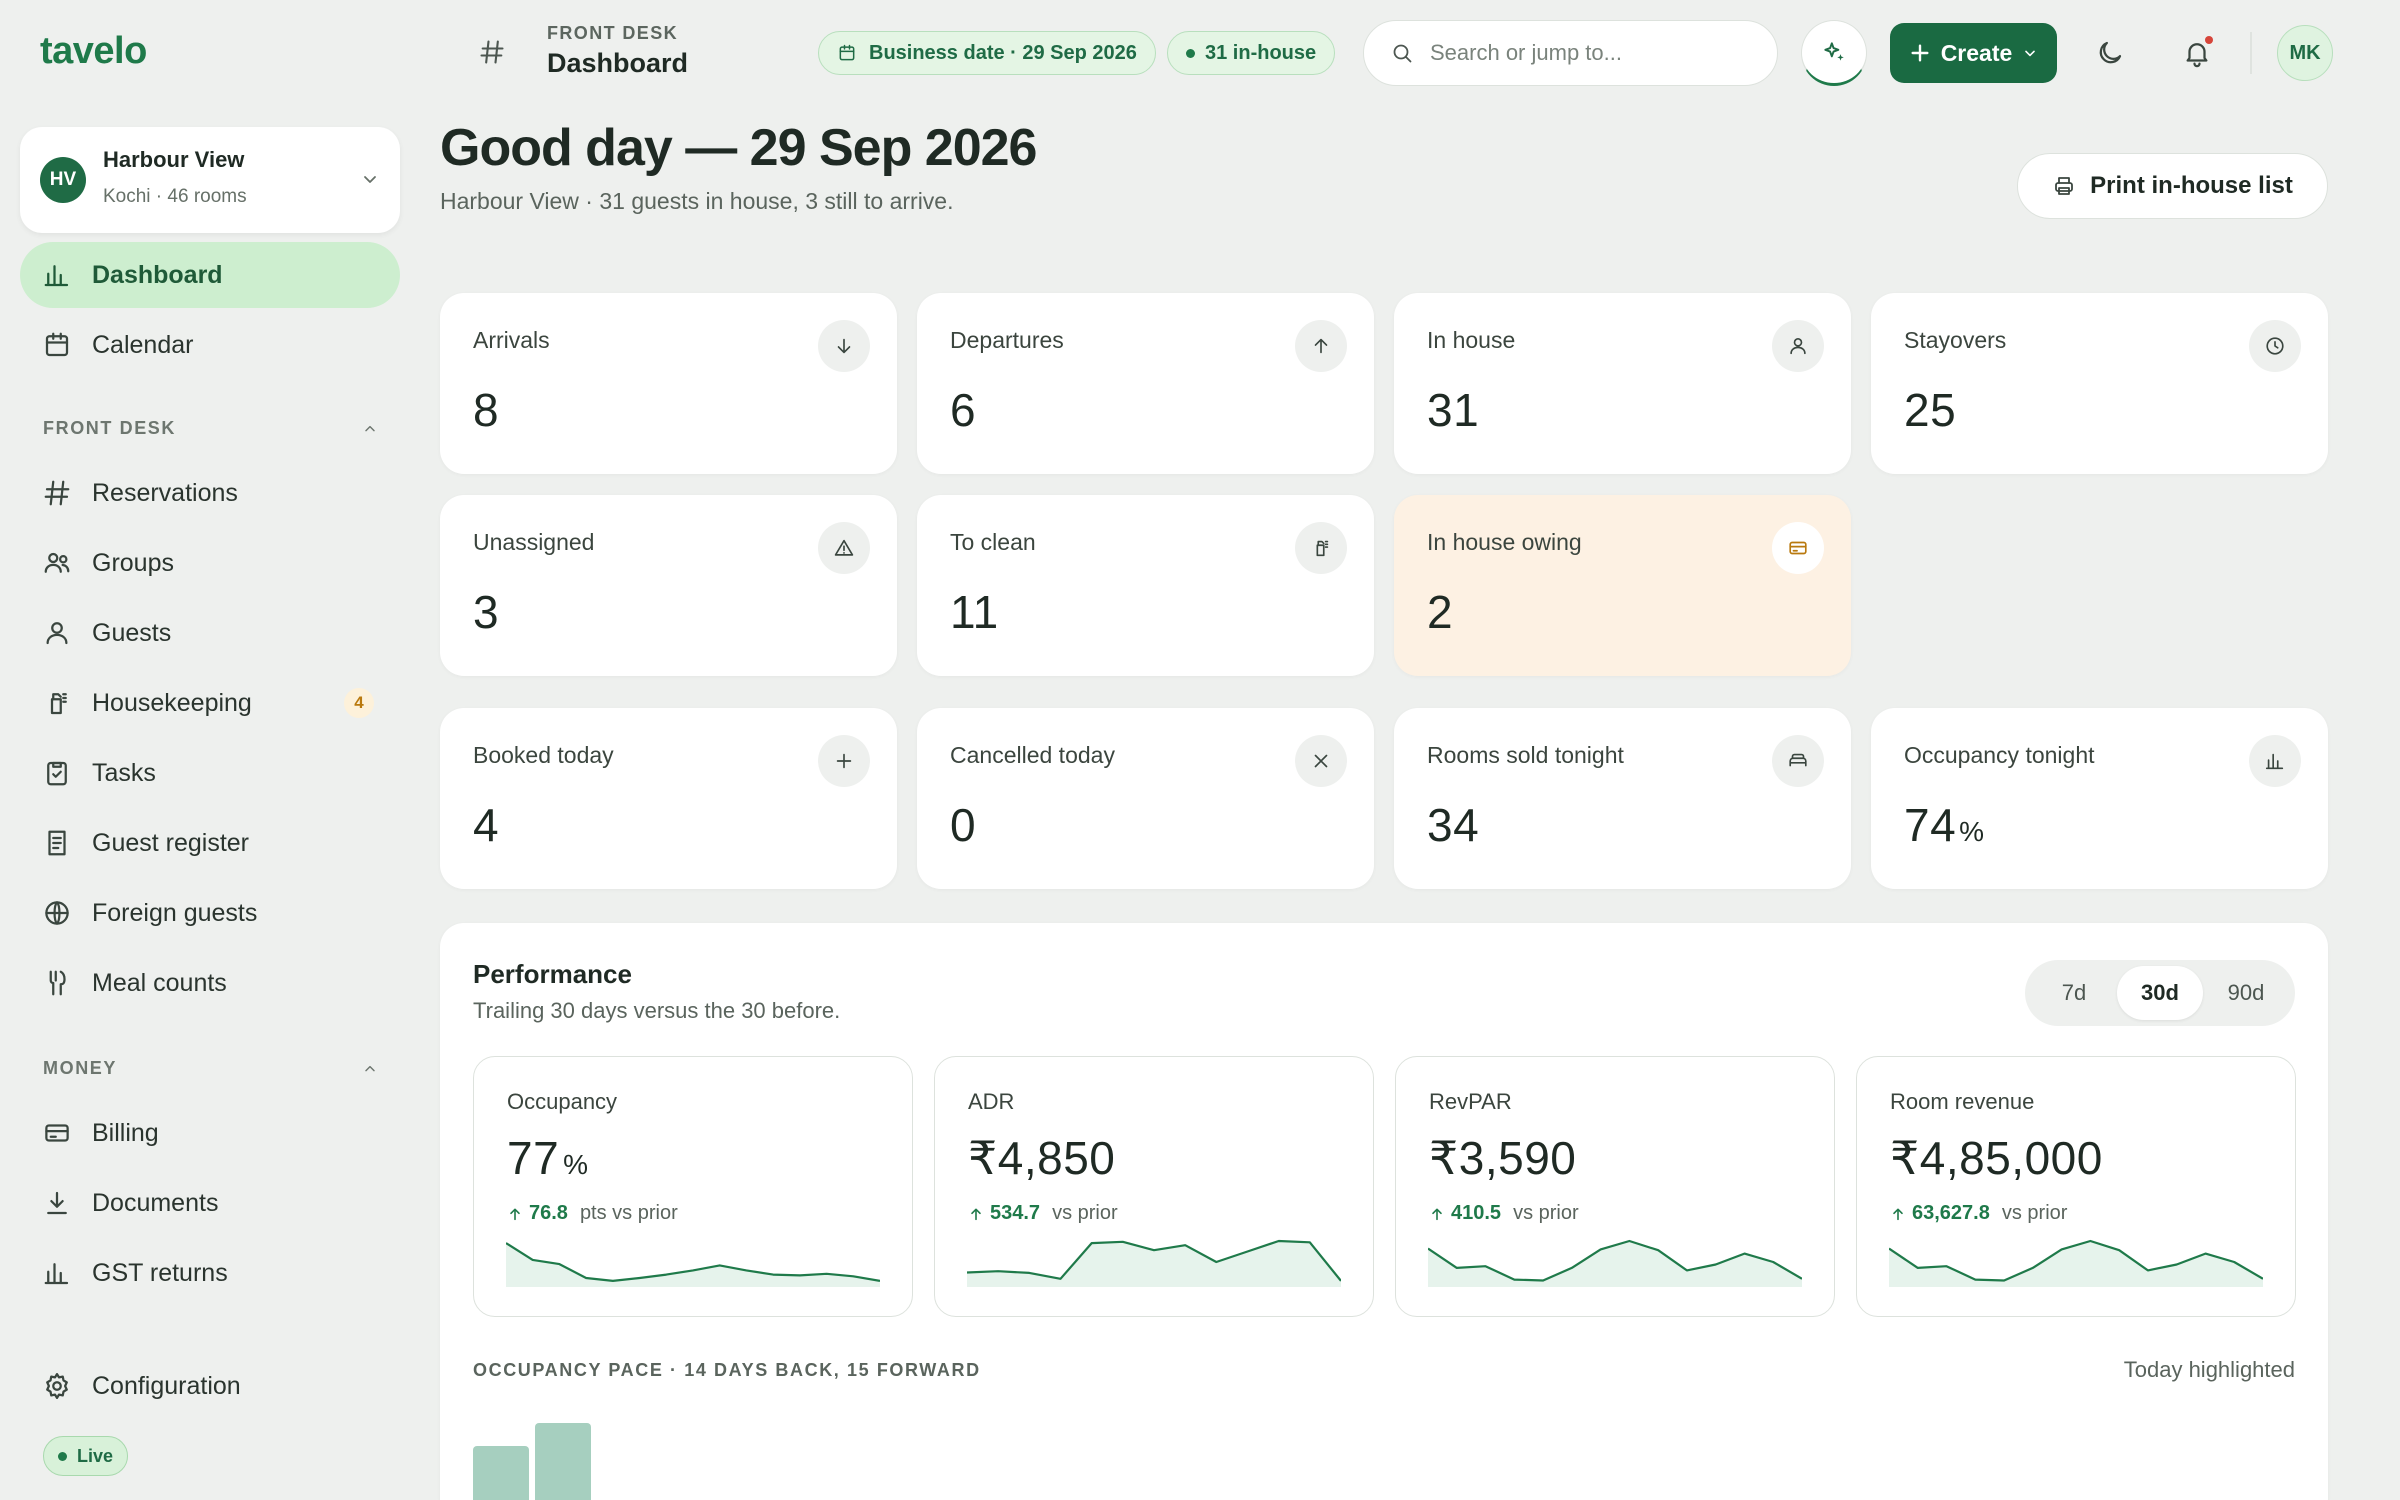 The width and height of the screenshot is (2400, 1500). Describe the element at coordinates (2246, 992) in the screenshot. I see `range-option-90d: 90d` at that location.